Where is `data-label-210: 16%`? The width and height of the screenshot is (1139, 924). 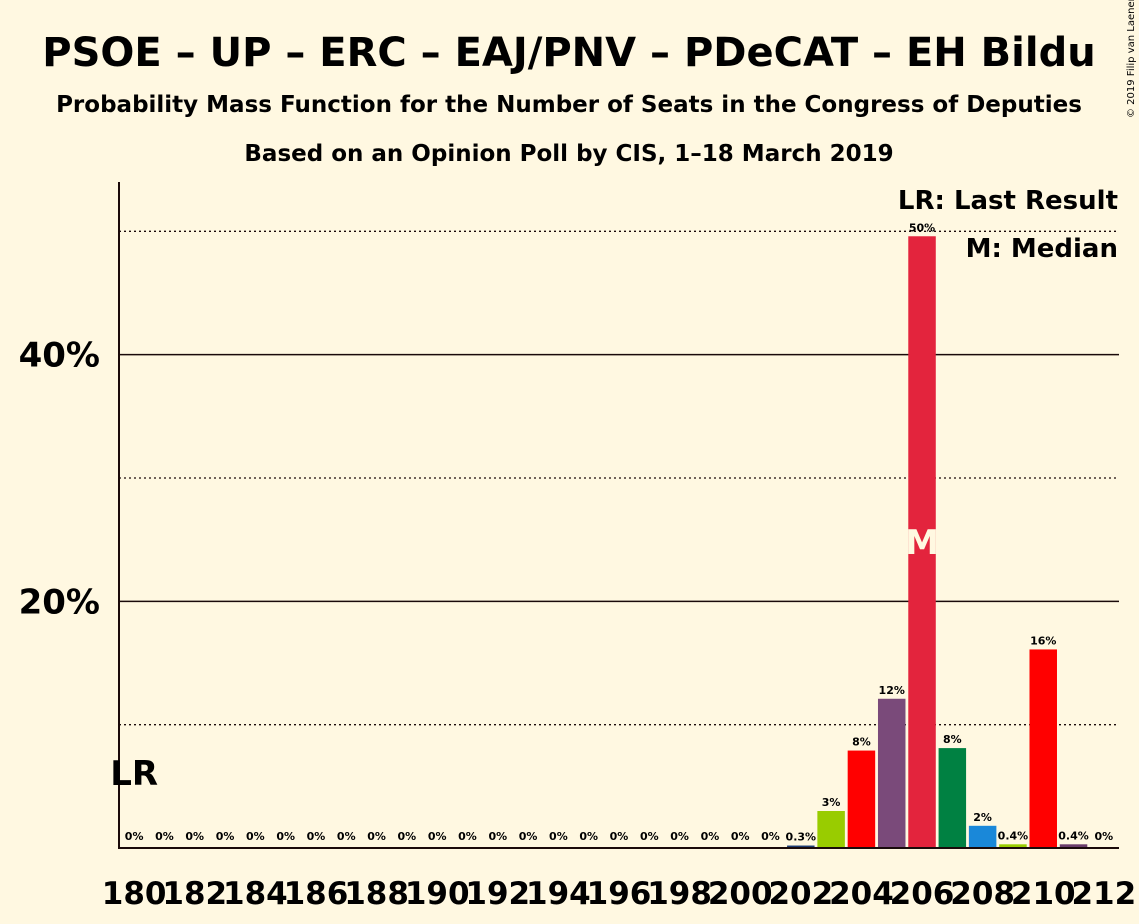 data-label-210: 16% is located at coordinates (1043, 640).